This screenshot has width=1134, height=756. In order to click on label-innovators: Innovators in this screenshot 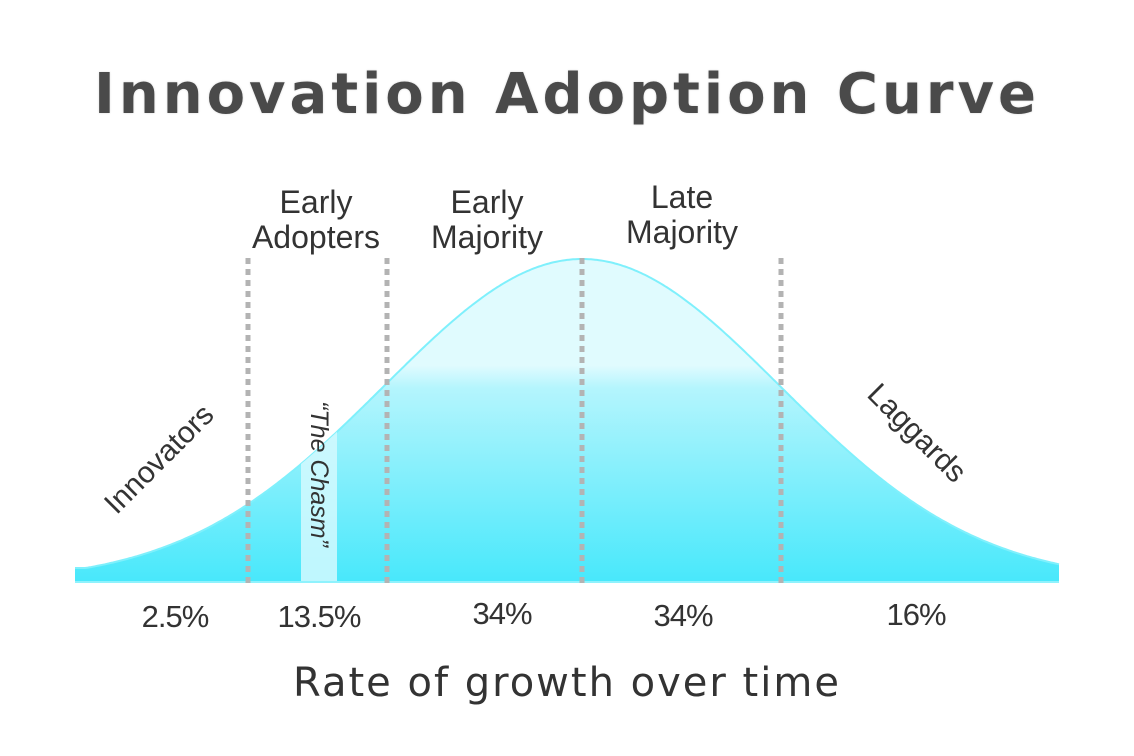, I will do `click(159, 459)`.